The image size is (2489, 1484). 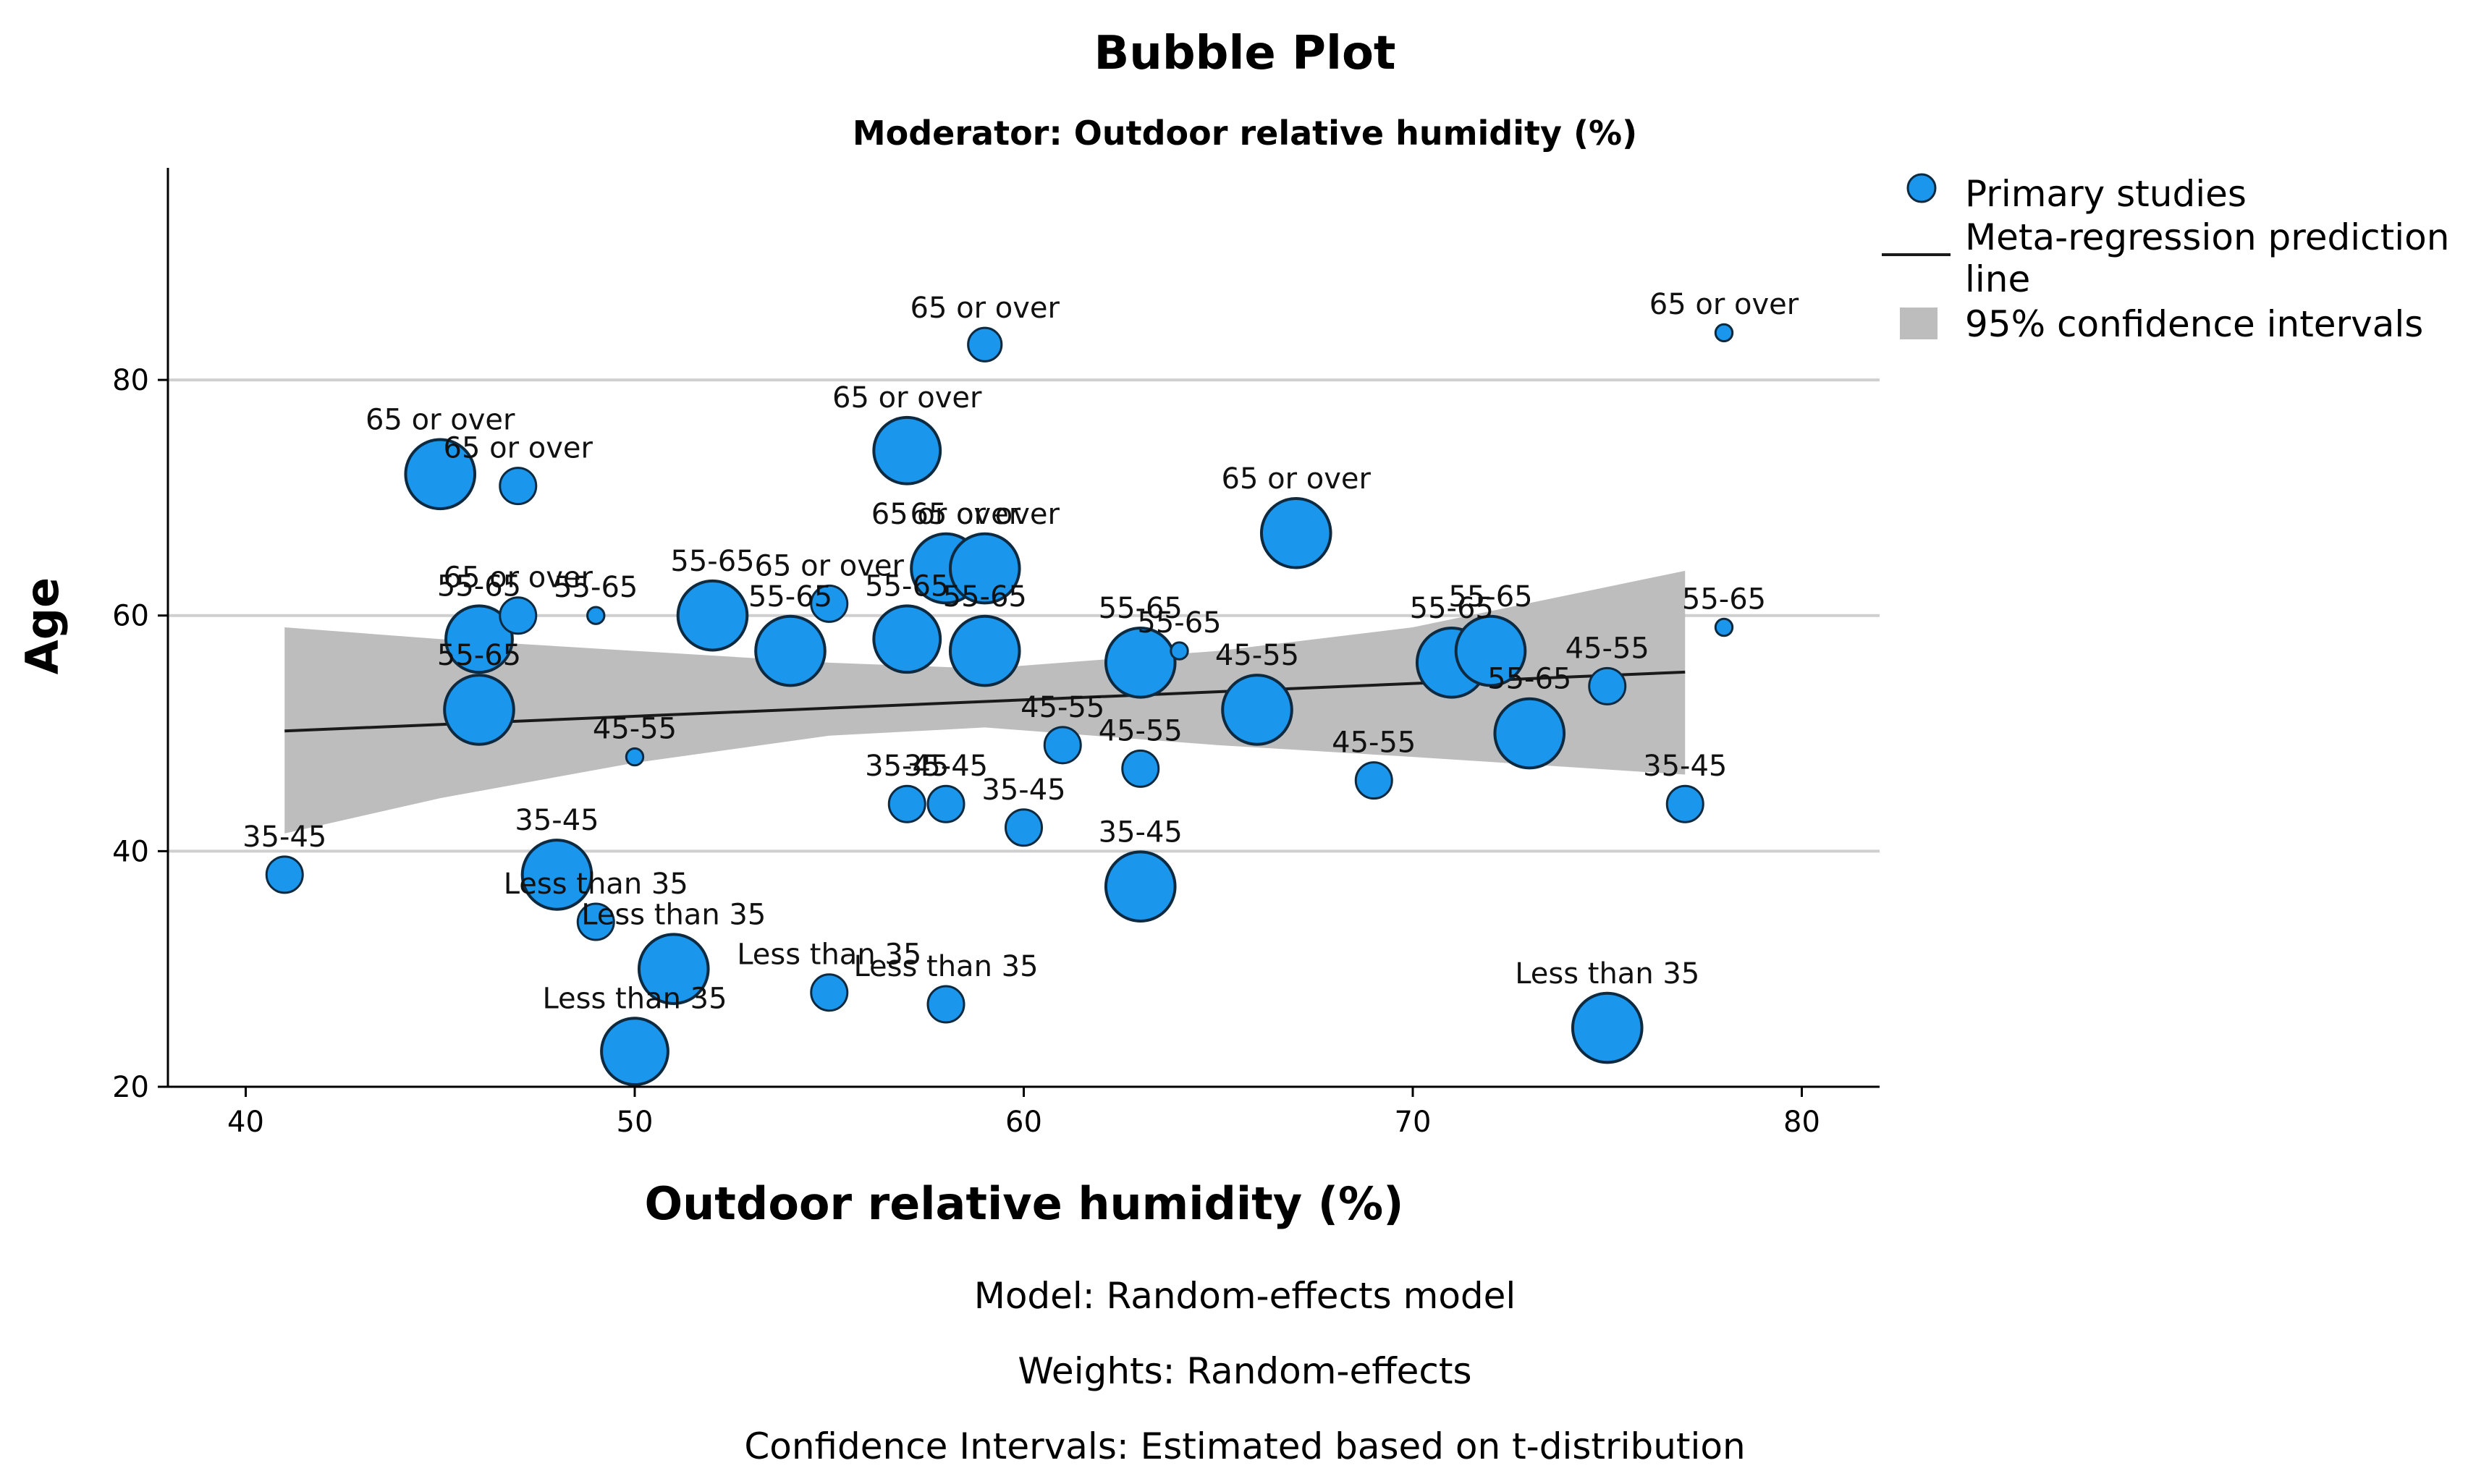 I want to click on point-label-30: 55-65, so click(x=1179, y=623).